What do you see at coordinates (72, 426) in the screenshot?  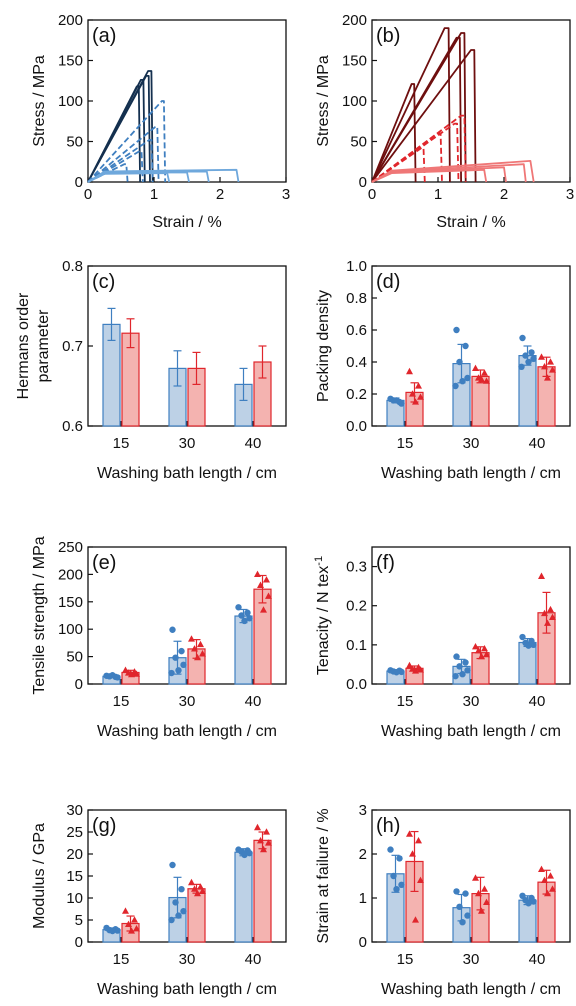 I see `y-tick-label: 0.6` at bounding box center [72, 426].